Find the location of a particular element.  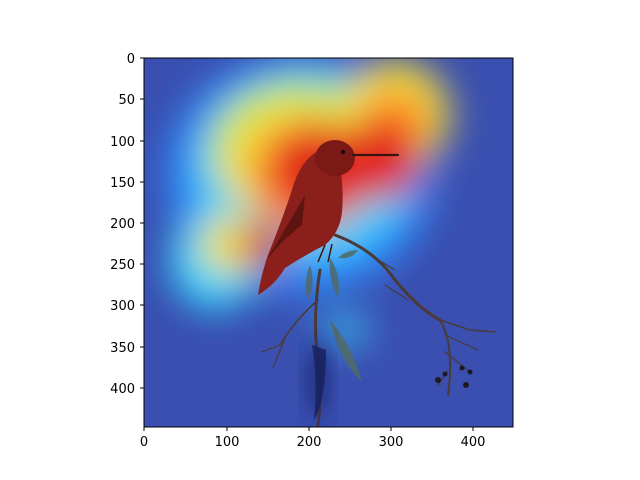

y-tick-label: 200 is located at coordinates (122, 224).